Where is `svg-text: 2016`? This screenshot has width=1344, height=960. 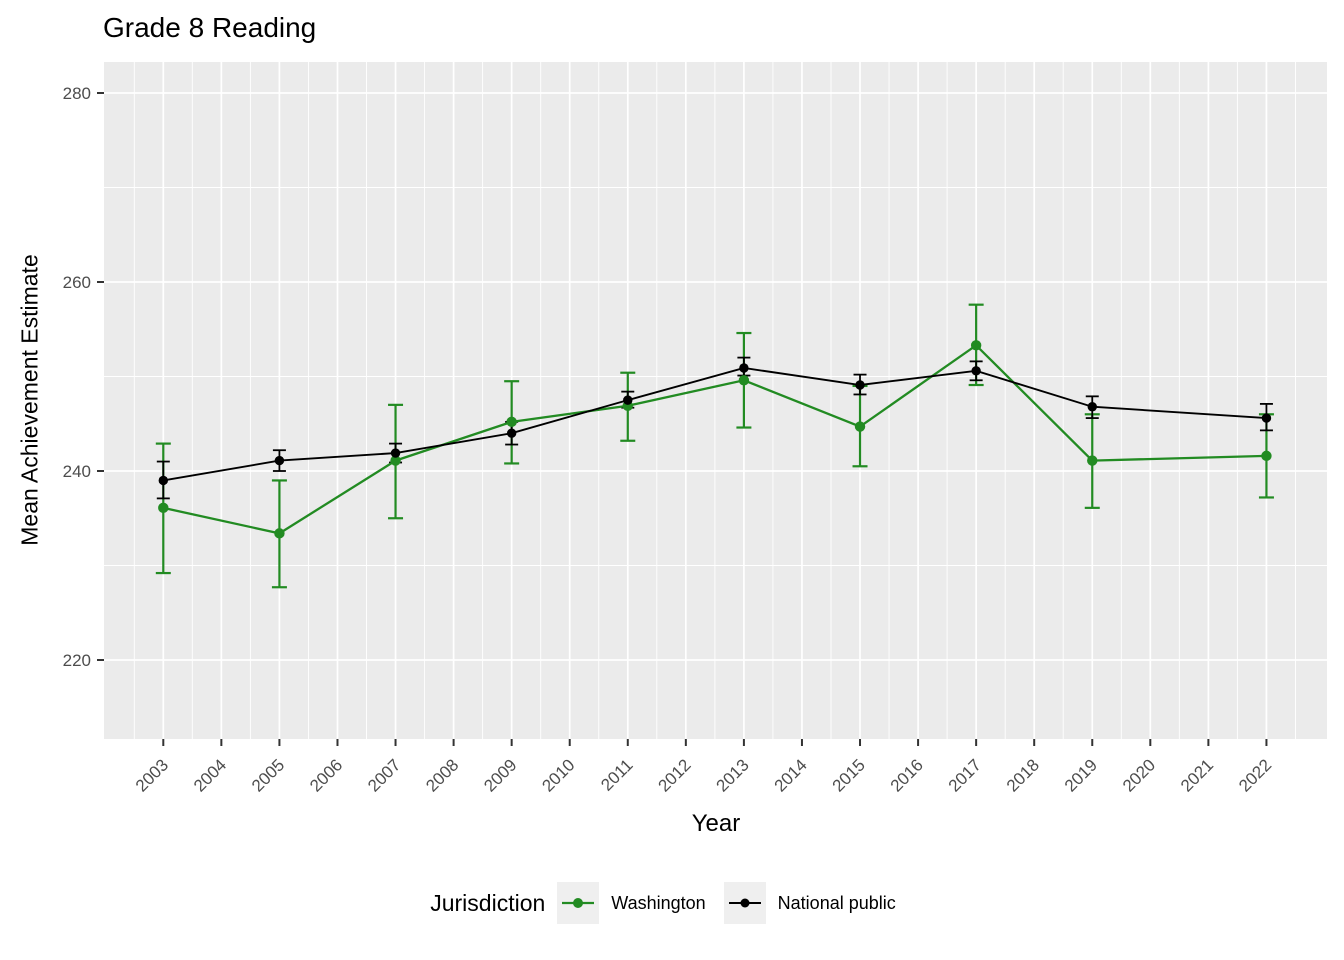 svg-text: 2016 is located at coordinates (907, 775).